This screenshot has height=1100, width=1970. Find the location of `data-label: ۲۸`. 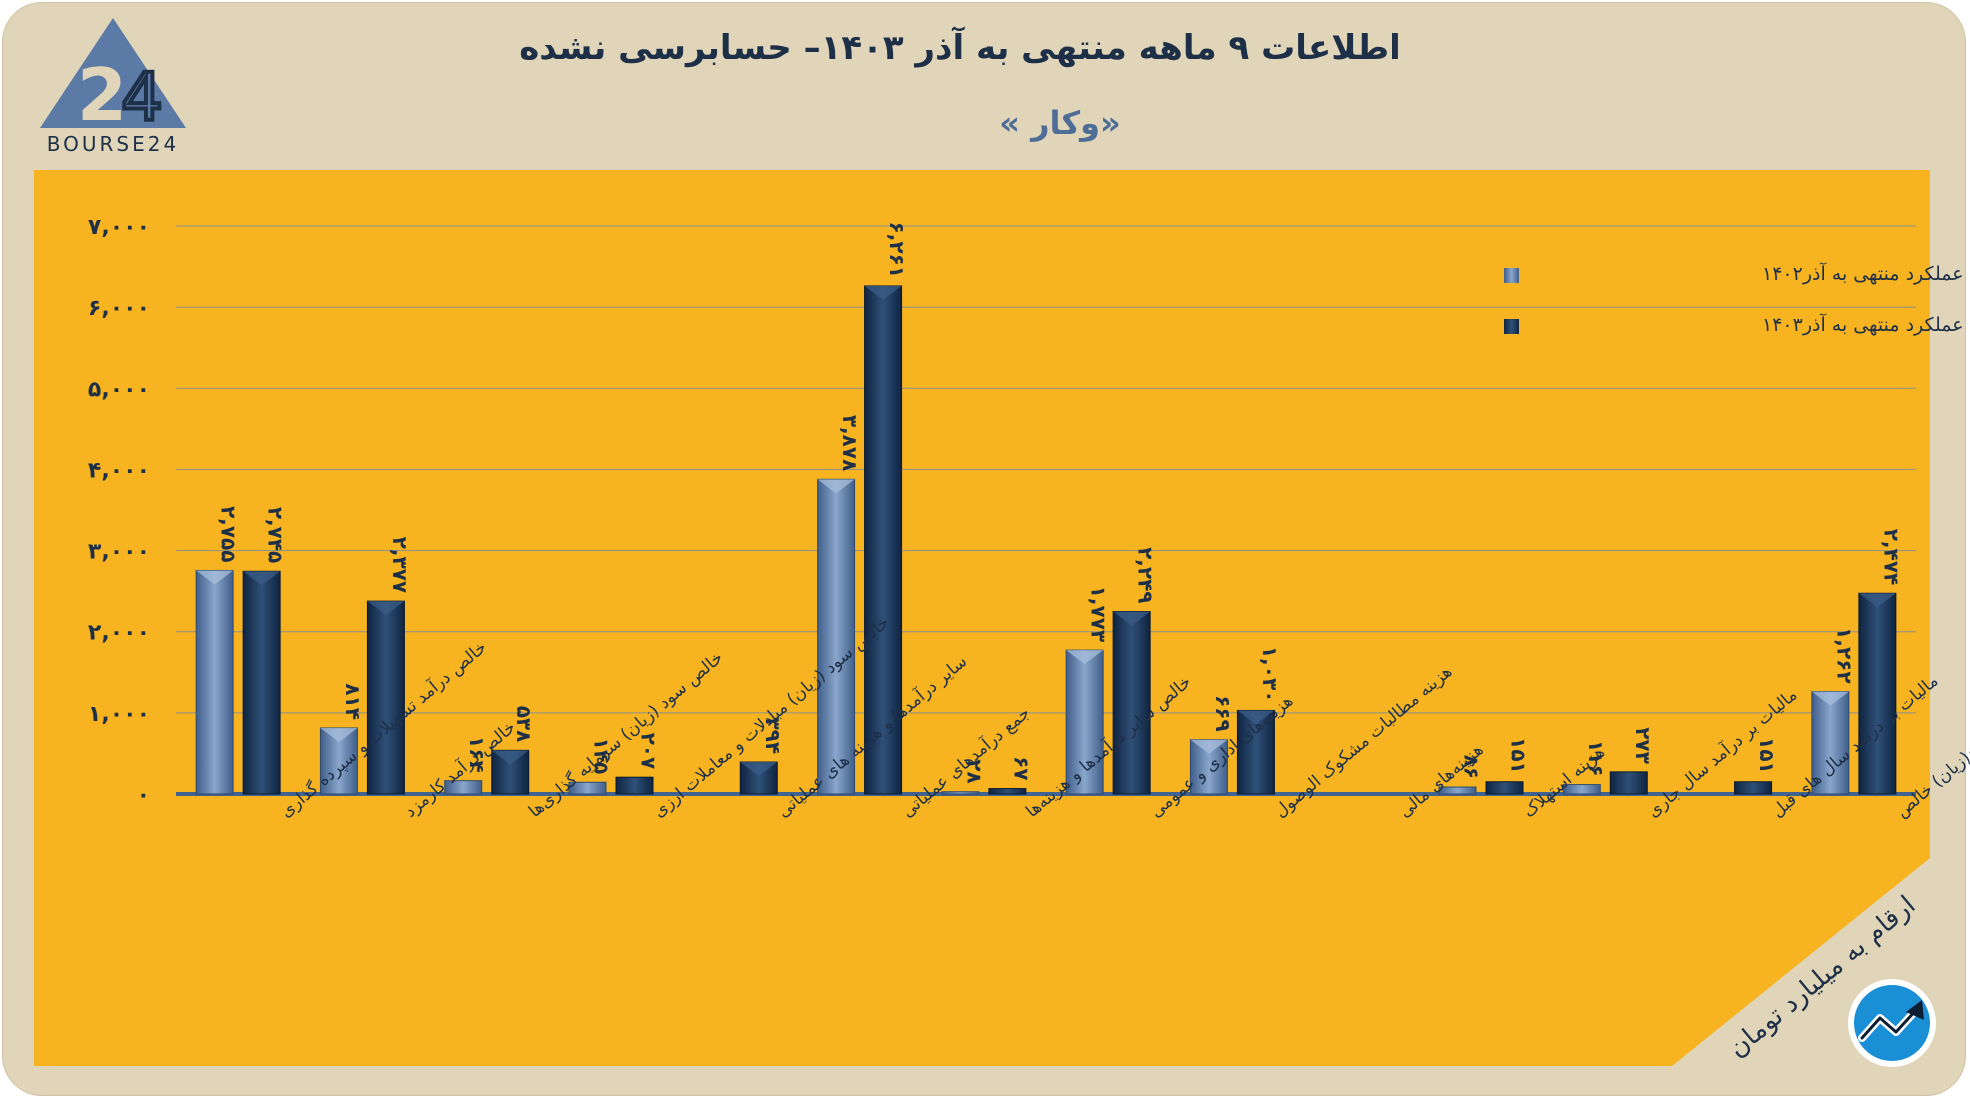

data-label: ۲۸ is located at coordinates (974, 771).